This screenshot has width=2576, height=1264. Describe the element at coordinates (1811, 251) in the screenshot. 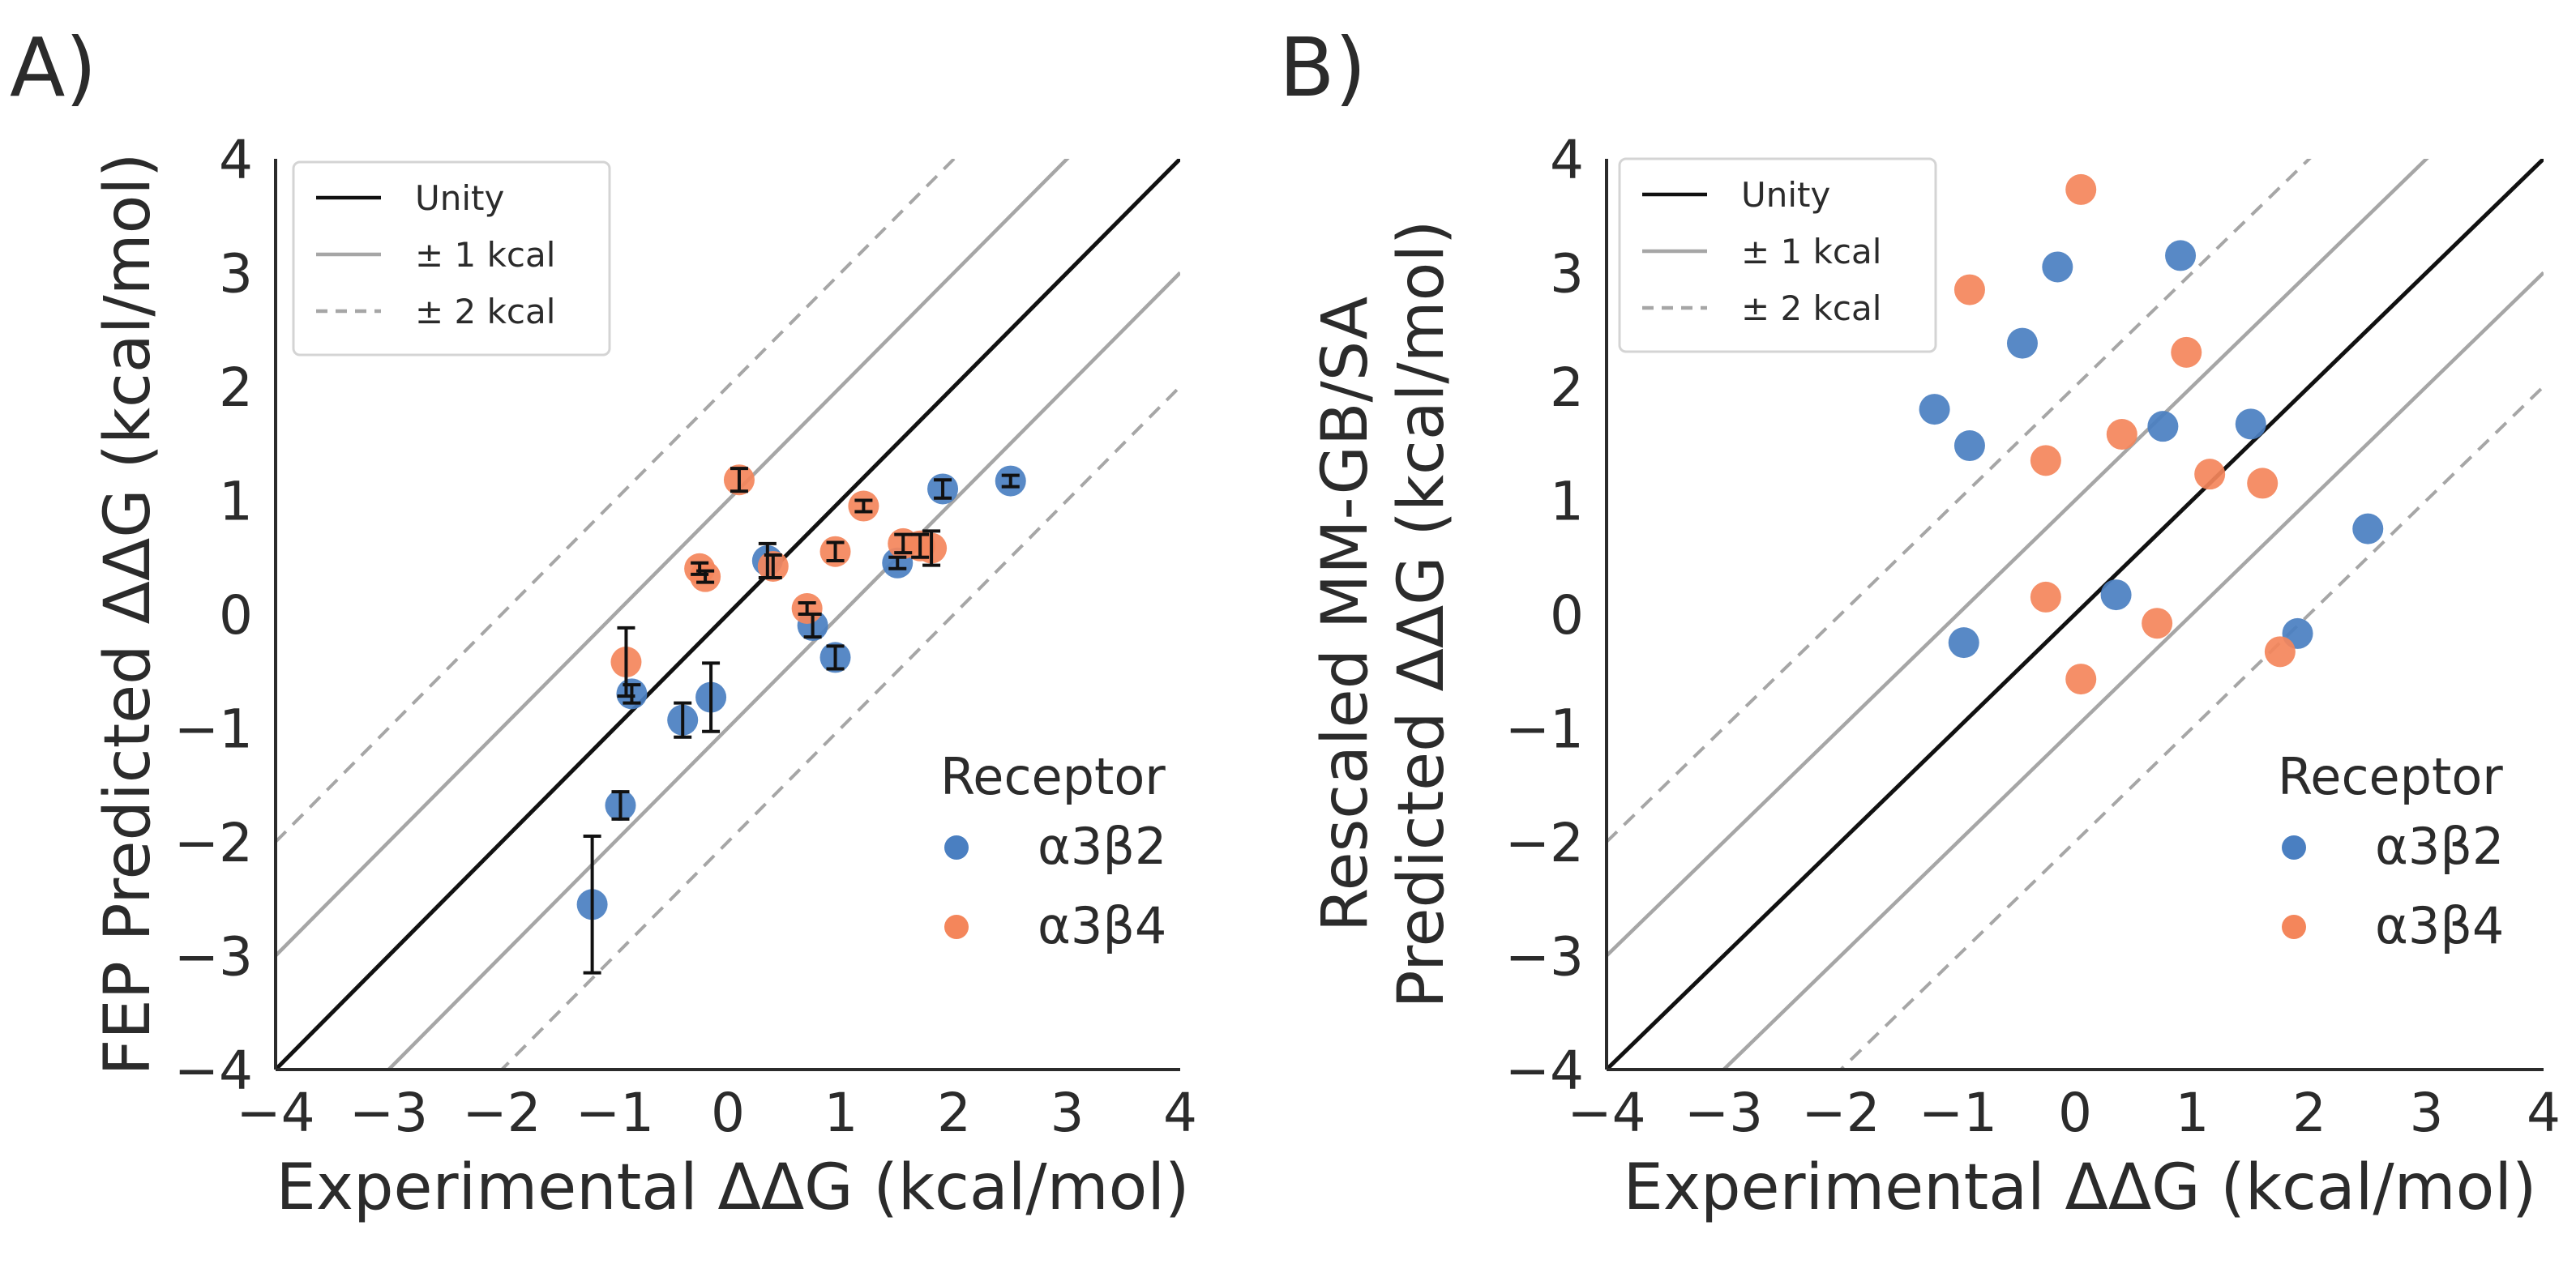

I see `legend-one-kcal-label: ± 1 kcal` at that location.